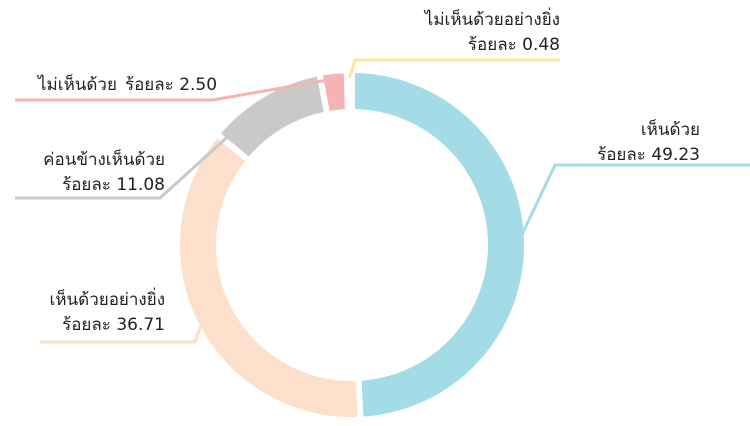 Image resolution: width=750 pixels, height=426 pixels. What do you see at coordinates (113, 185) in the screenshot?
I see `value-label: ร้อยละ 11.08` at bounding box center [113, 185].